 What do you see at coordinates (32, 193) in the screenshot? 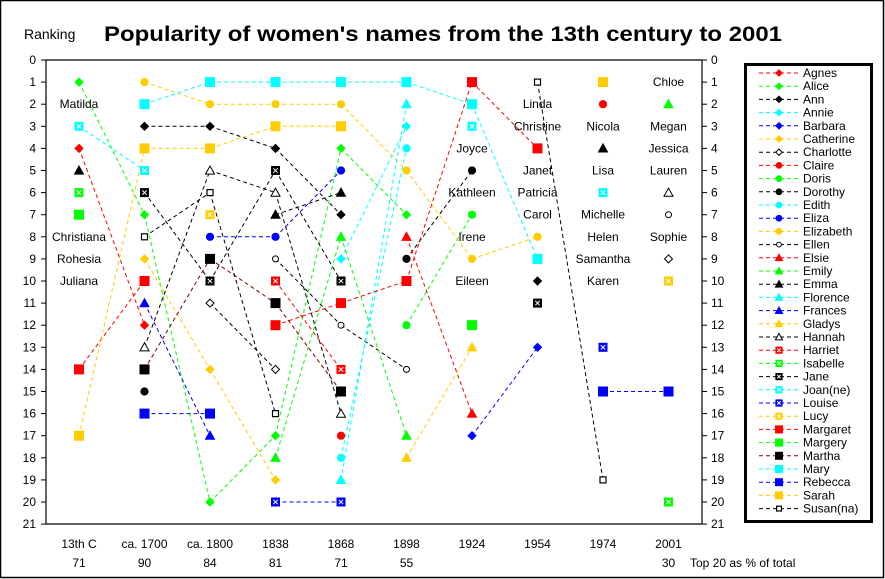
I see `left-y-tick-label: 6` at bounding box center [32, 193].